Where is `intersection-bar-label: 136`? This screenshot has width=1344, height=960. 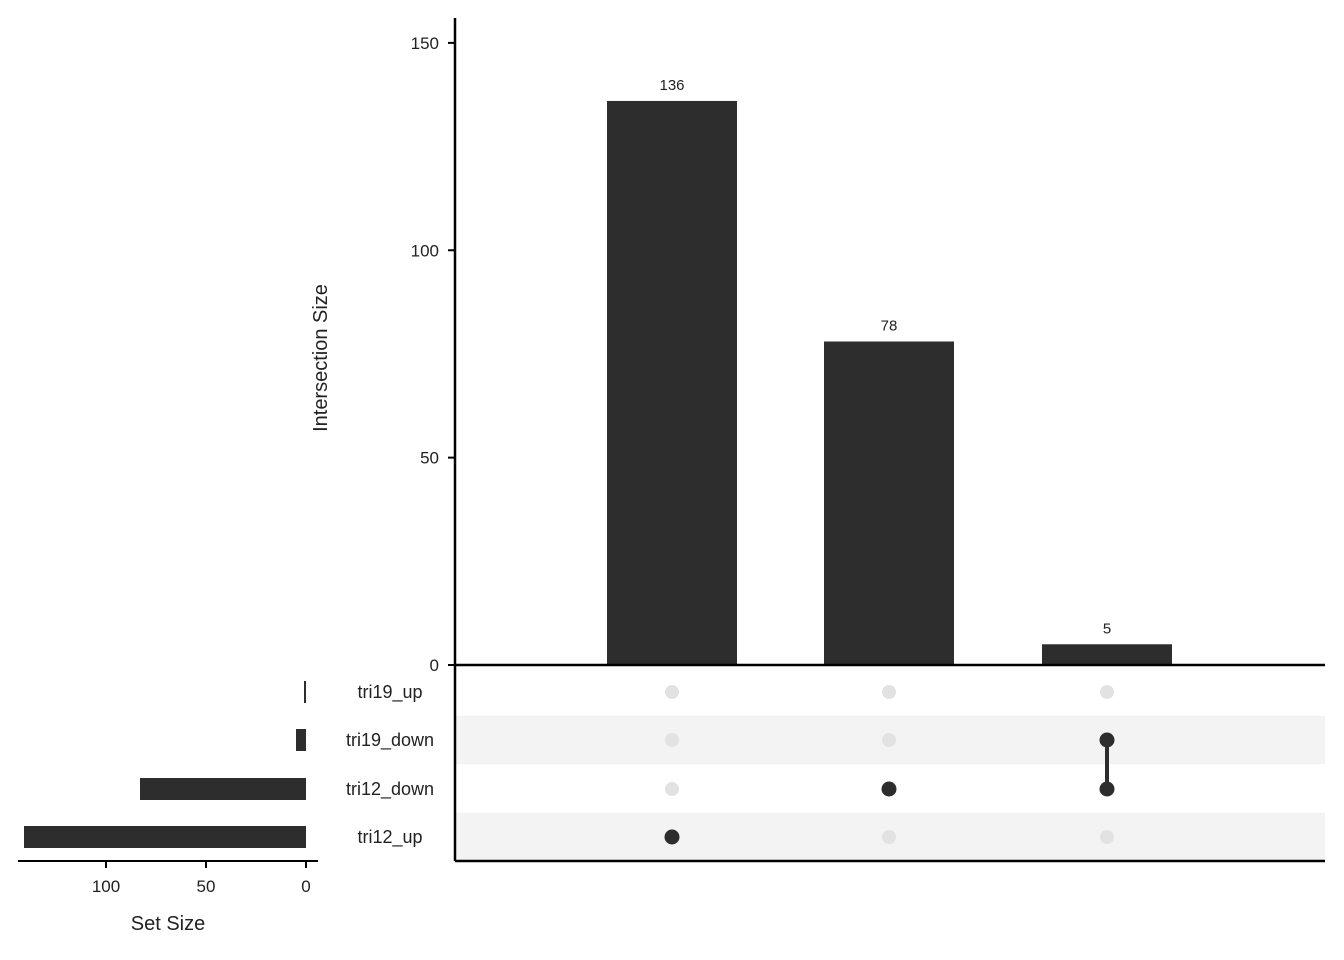
intersection-bar-label: 136 is located at coordinates (671, 85).